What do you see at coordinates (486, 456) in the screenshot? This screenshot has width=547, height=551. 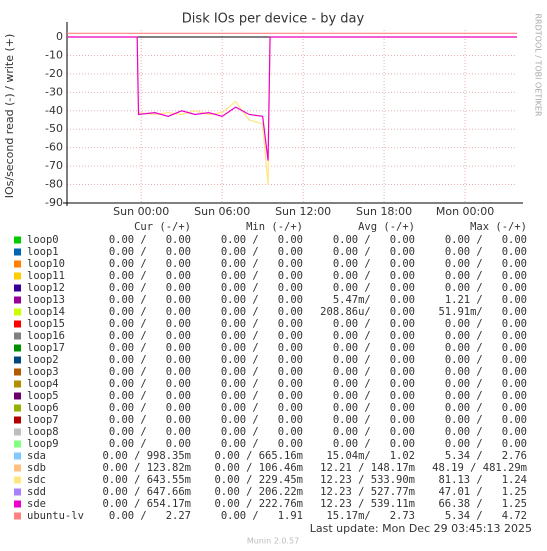 I see `legend-value: 5.34 / 2.76` at bounding box center [486, 456].